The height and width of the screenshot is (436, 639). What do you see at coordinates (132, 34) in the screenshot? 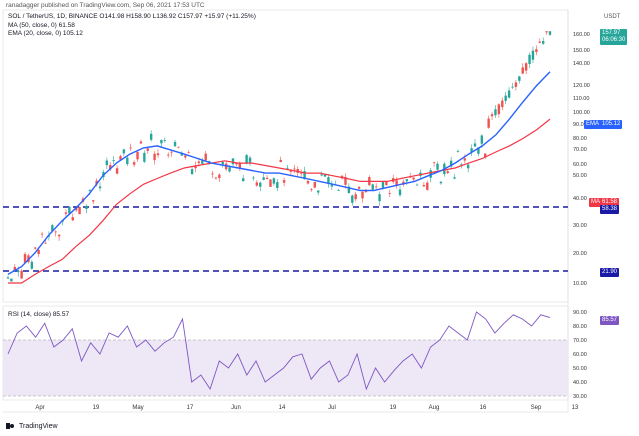
I see `ema-row: EMA (20, close, 0) 105.12` at bounding box center [132, 34].